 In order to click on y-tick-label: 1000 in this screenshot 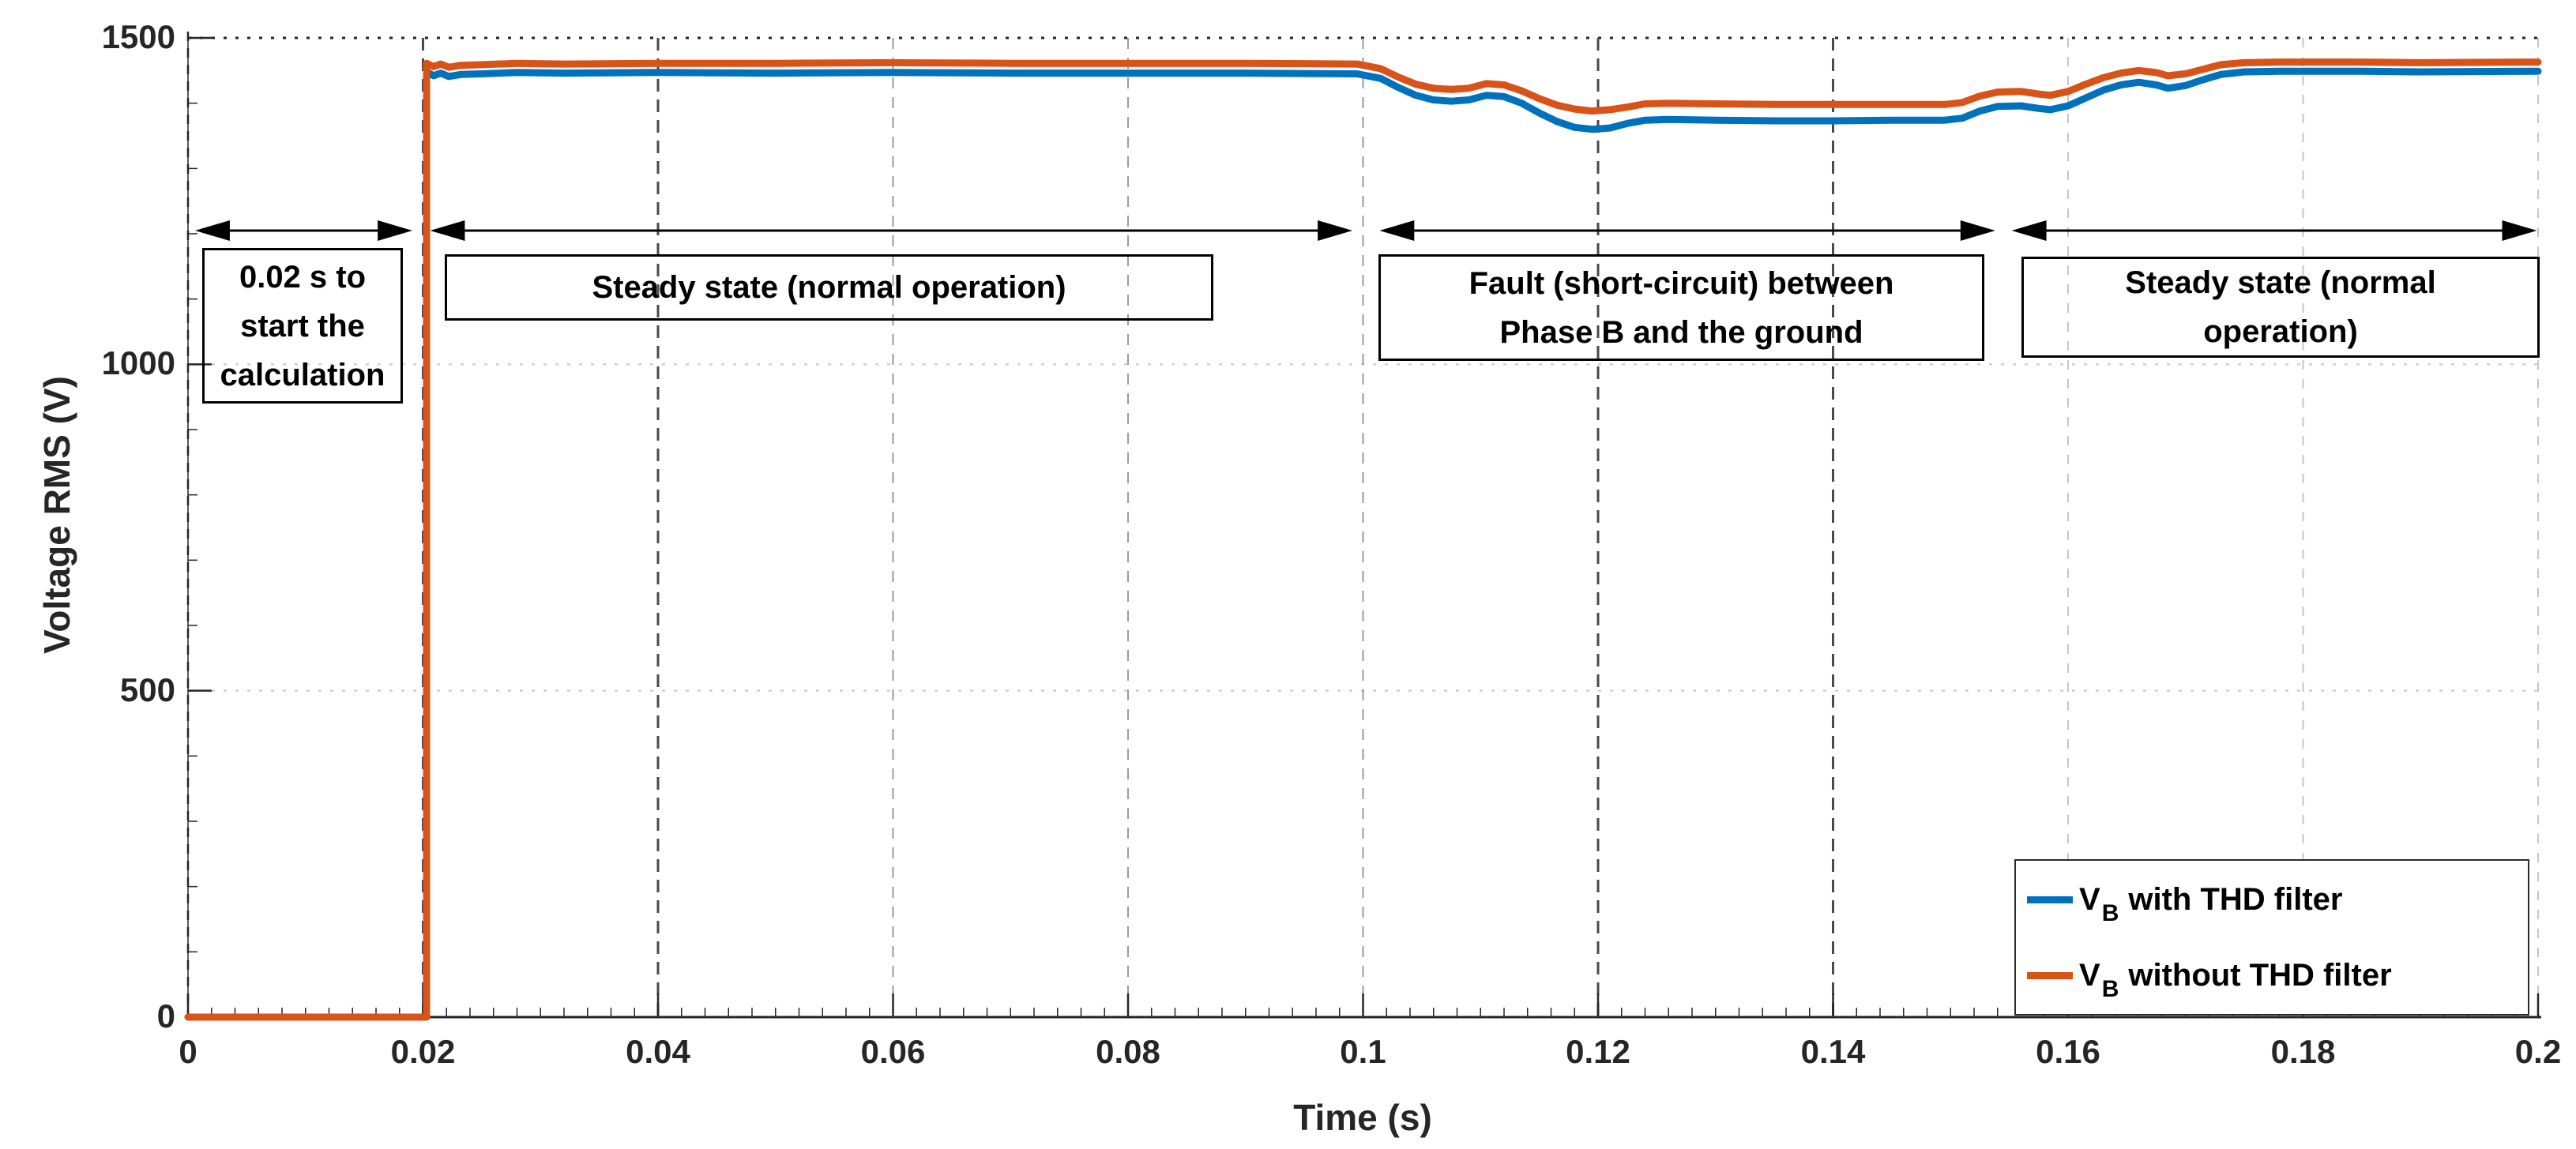, I will do `click(138, 363)`.